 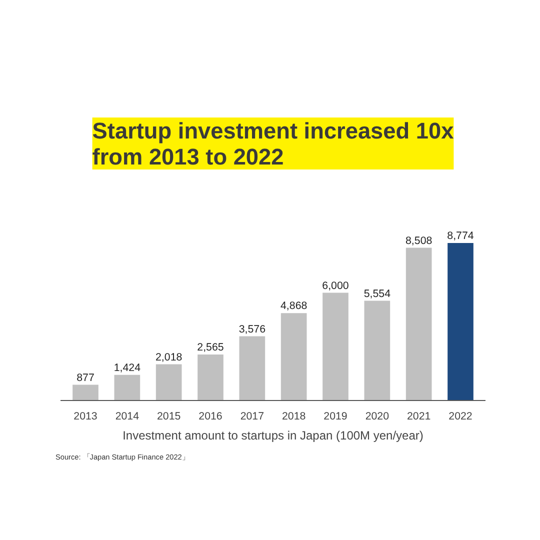 What do you see at coordinates (273, 144) in the screenshot?
I see `chart-title: Startup investment increased 10x from 2013 to 2022` at bounding box center [273, 144].